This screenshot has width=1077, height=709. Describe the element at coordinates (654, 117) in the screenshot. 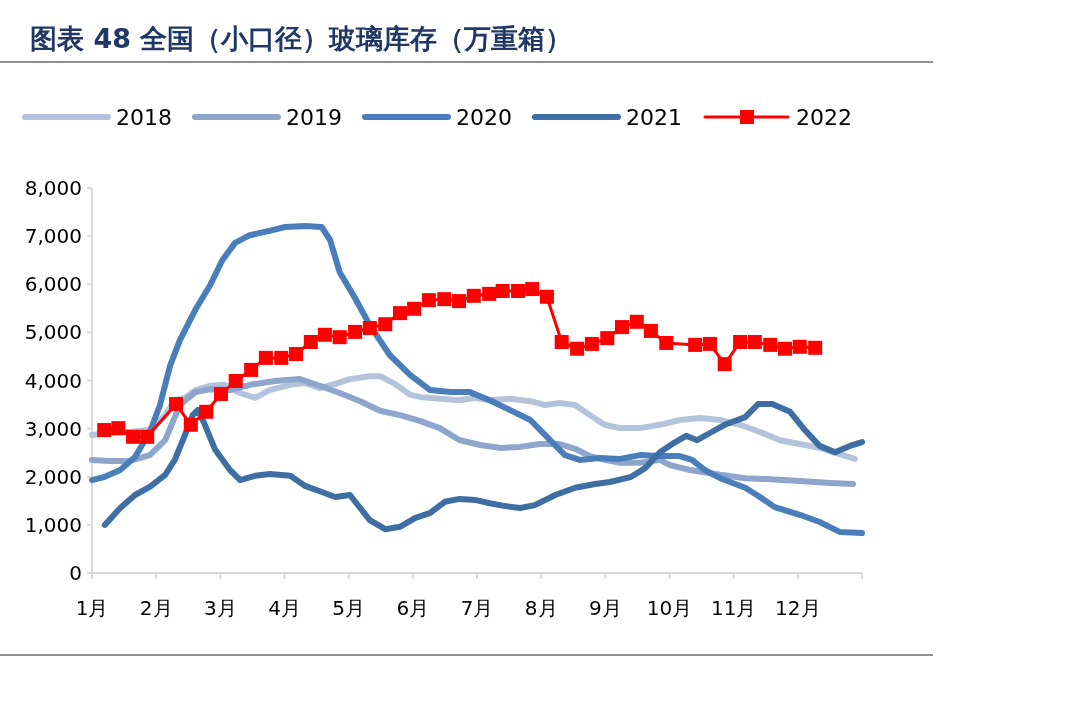

I see `legend-label: 2021` at that location.